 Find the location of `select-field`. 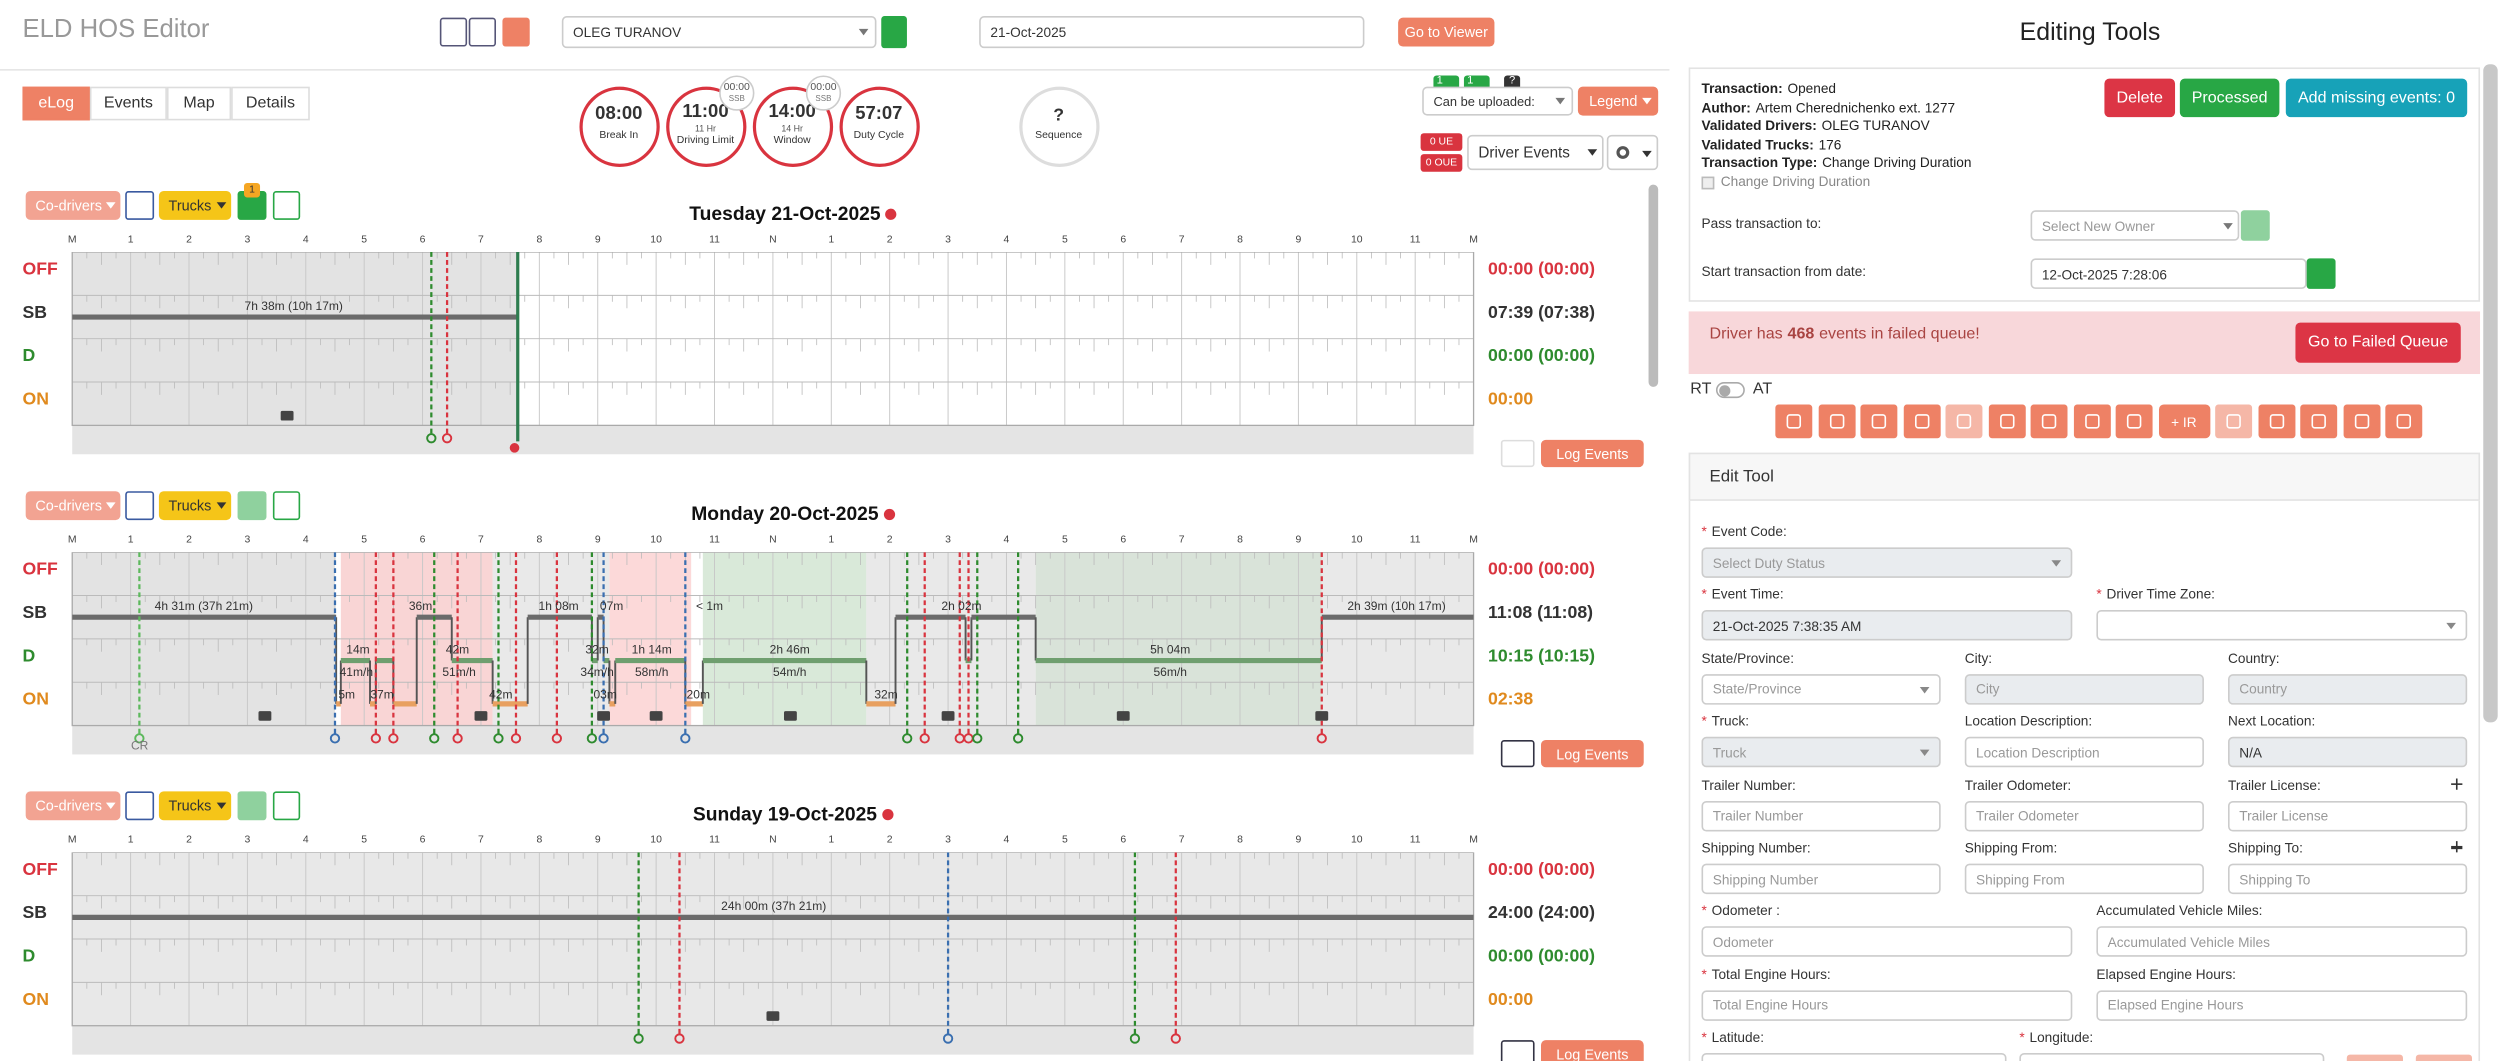

select-field is located at coordinates (2282, 626).